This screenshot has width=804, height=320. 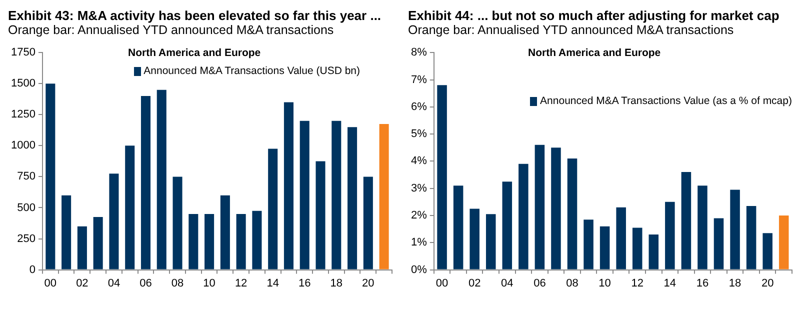 I want to click on y-tick-label: 7%, so click(x=419, y=80).